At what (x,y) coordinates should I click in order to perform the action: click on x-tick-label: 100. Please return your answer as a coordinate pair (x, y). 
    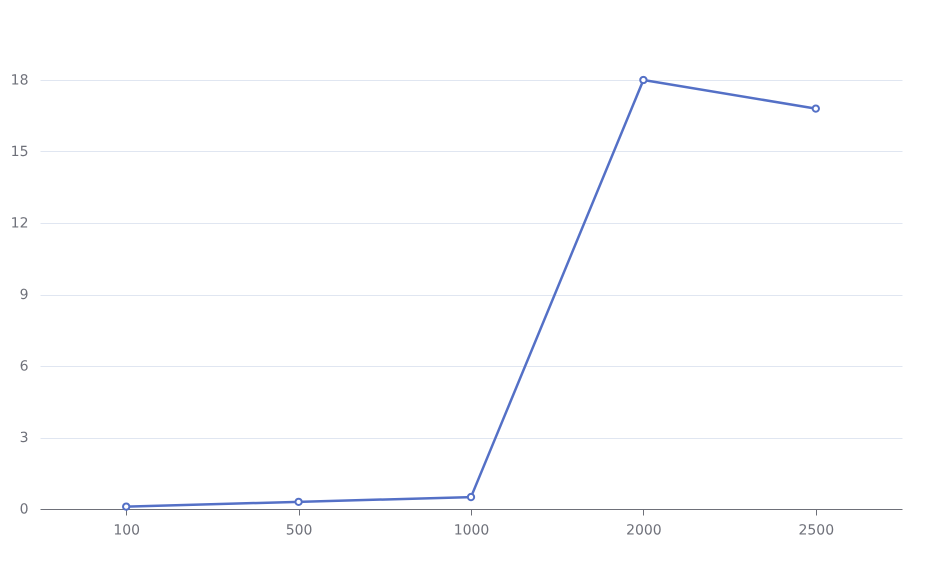
    Looking at the image, I should click on (126, 530).